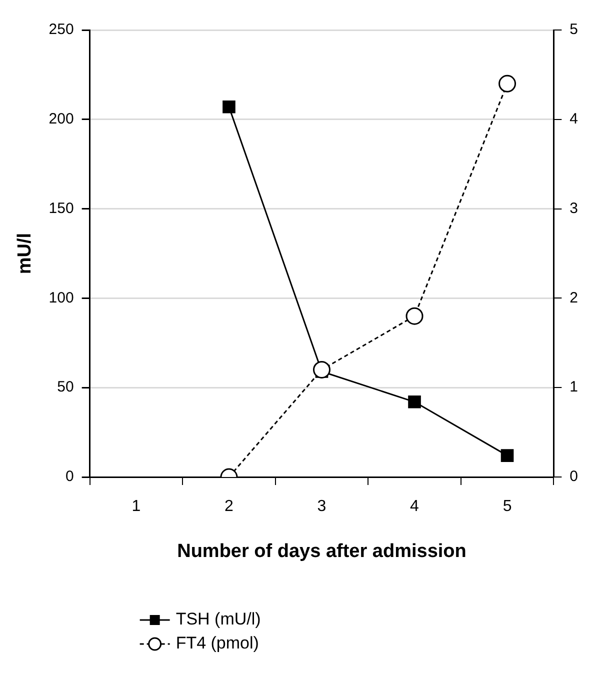  What do you see at coordinates (321, 507) in the screenshot?
I see `x-tick-label: 3` at bounding box center [321, 507].